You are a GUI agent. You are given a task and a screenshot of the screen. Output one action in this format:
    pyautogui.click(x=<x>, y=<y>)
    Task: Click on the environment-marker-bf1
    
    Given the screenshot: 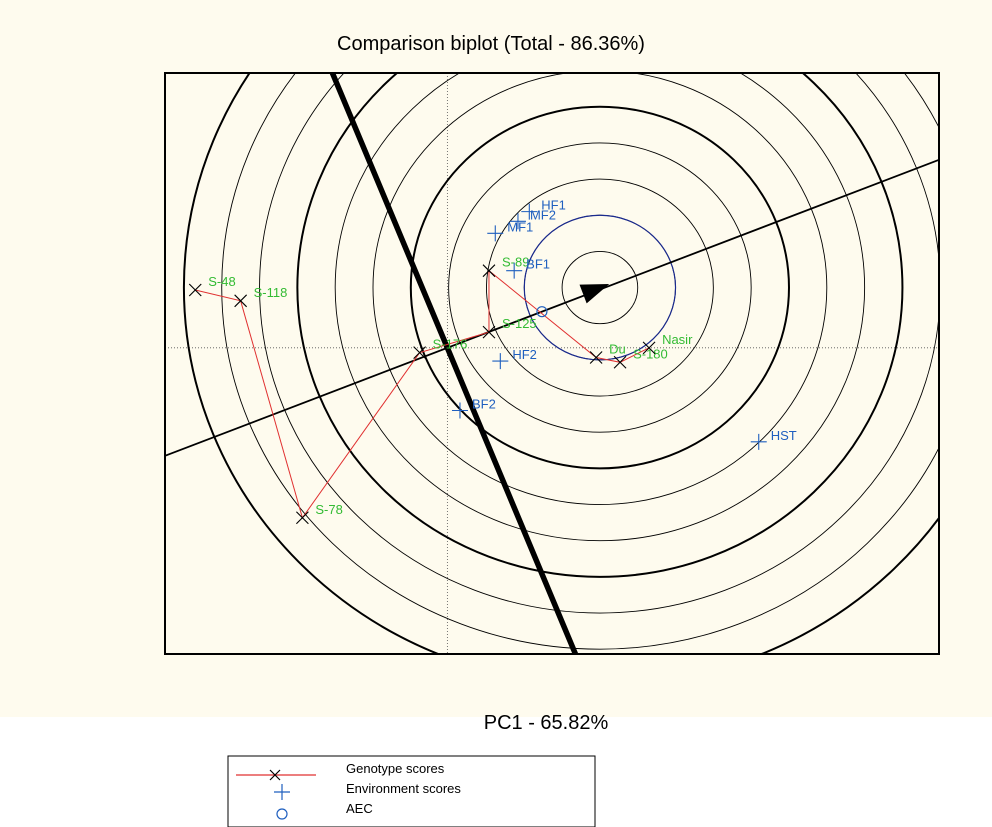 What is the action you would take?
    pyautogui.click(x=514, y=270)
    